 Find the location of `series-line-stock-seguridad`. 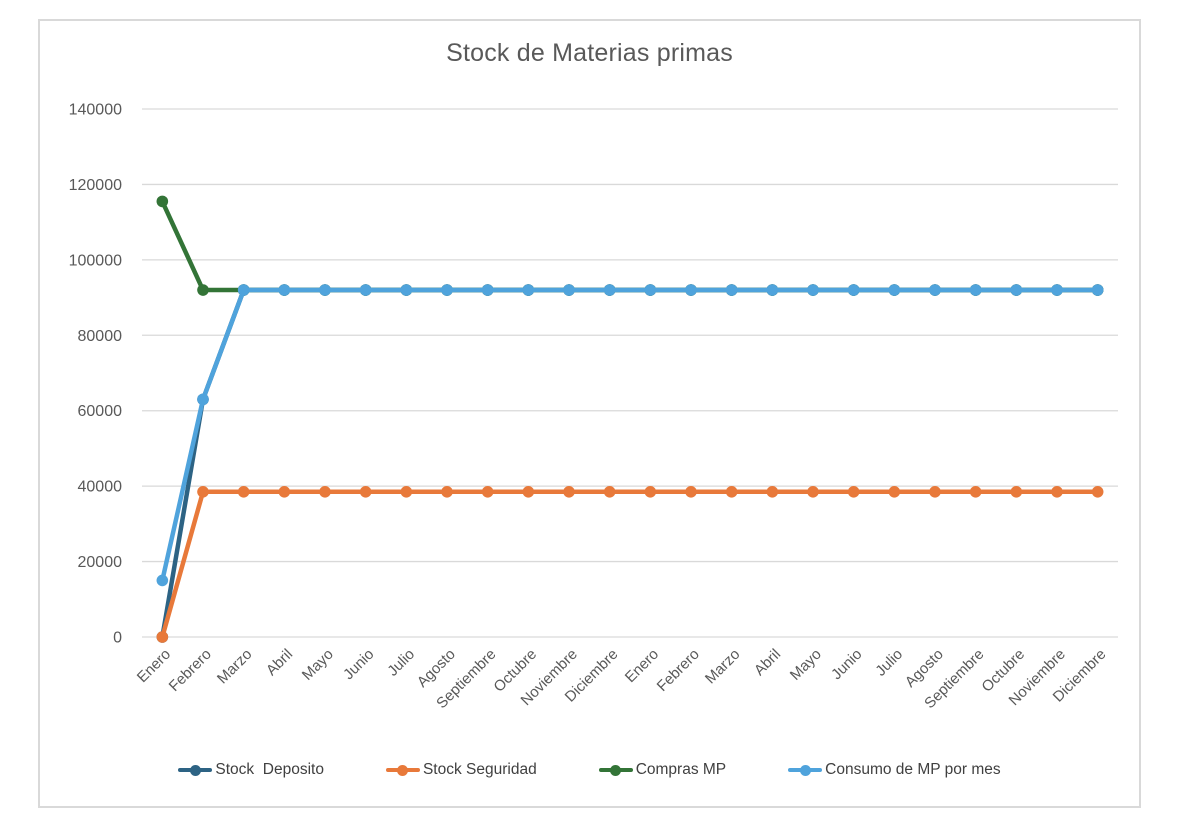

series-line-stock-seguridad is located at coordinates (630, 564).